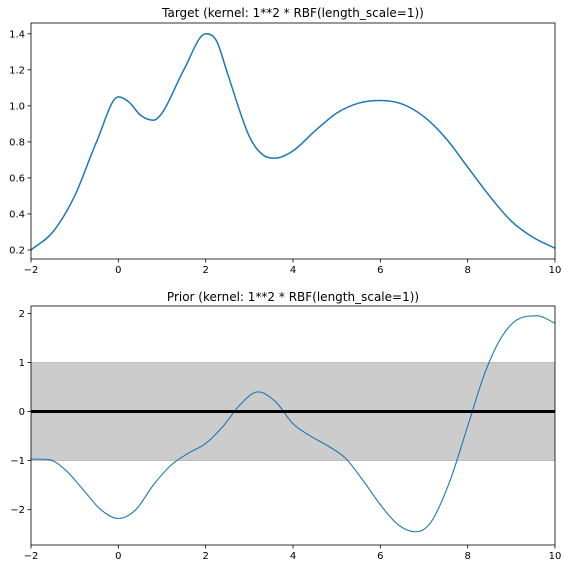  Describe the element at coordinates (17, 250) in the screenshot. I see `chart-top-y-tick-label: 0.2` at that location.